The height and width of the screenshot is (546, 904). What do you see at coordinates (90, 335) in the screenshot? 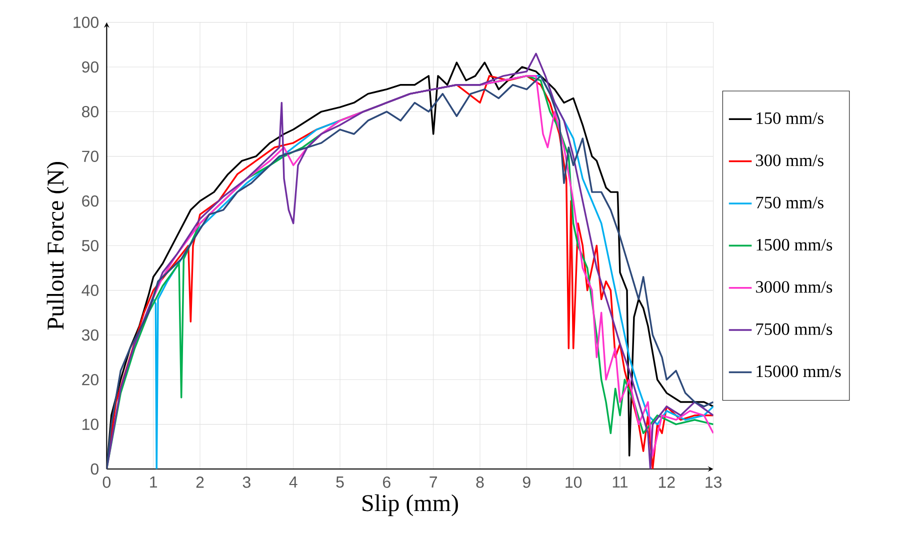
I see `y-tick-label: 30` at bounding box center [90, 335].